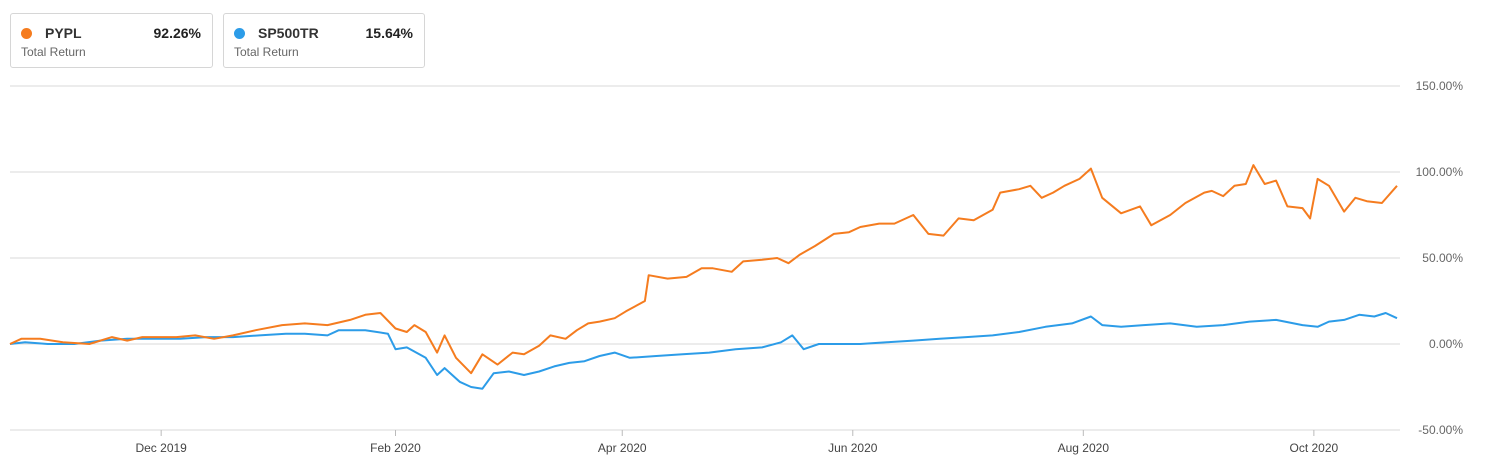  I want to click on legend-ticker: PYPL, so click(63, 33).